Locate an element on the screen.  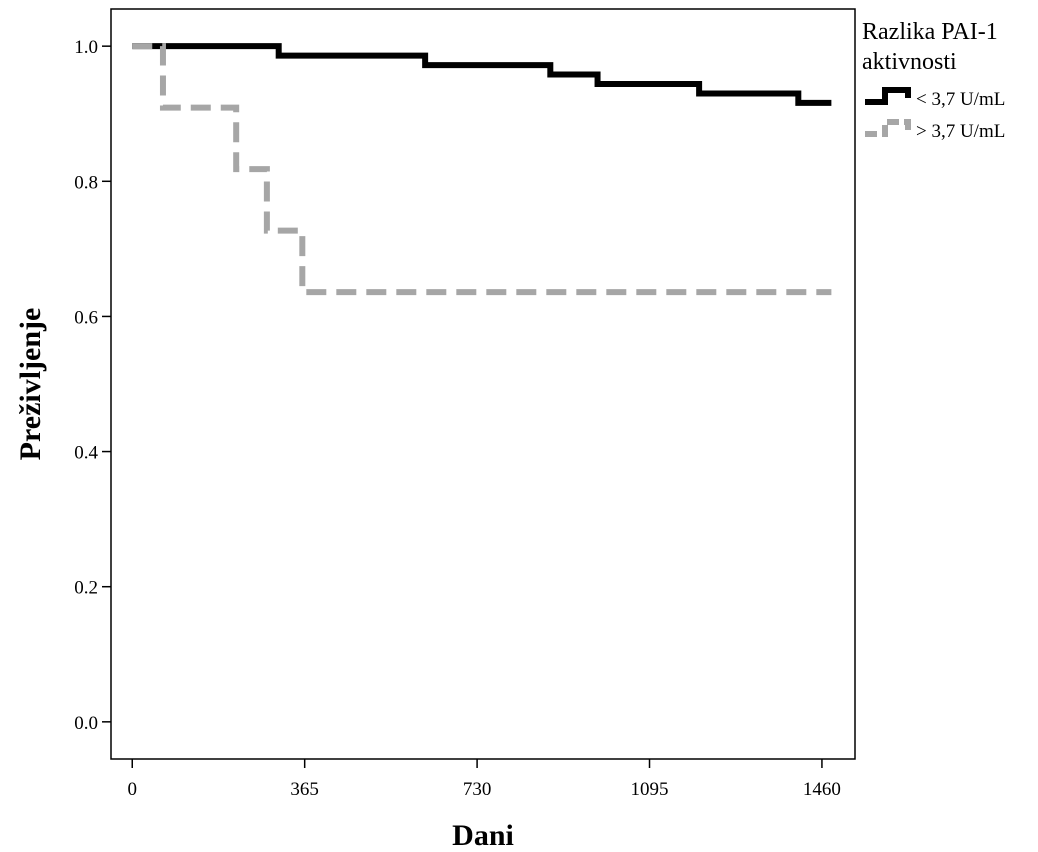
legend-label-2: > 3,7 U/mL is located at coordinates (960, 131).